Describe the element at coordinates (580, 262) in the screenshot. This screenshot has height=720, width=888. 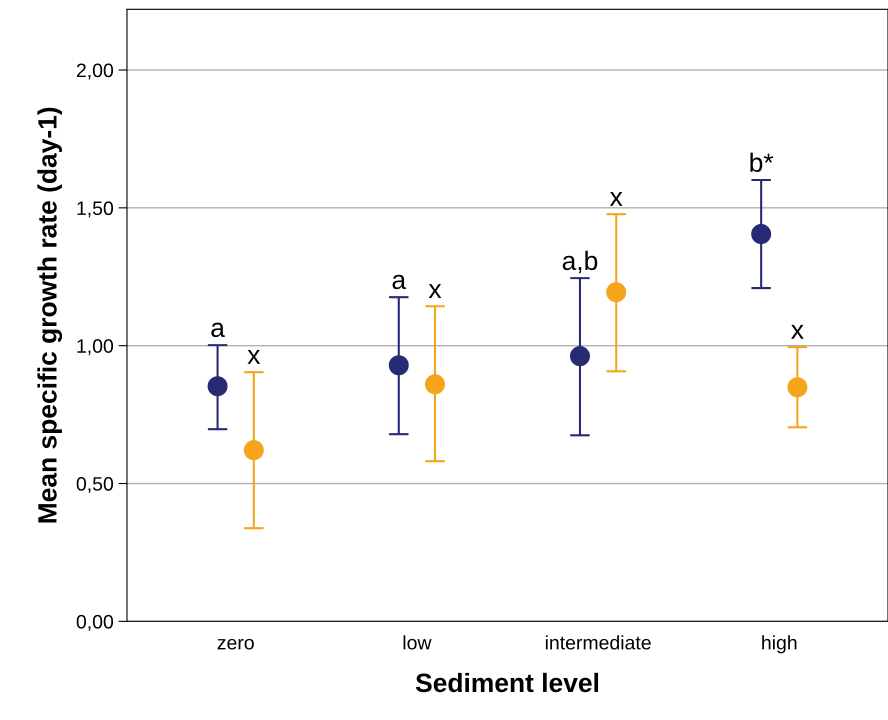
I see `annotation: a,b` at that location.